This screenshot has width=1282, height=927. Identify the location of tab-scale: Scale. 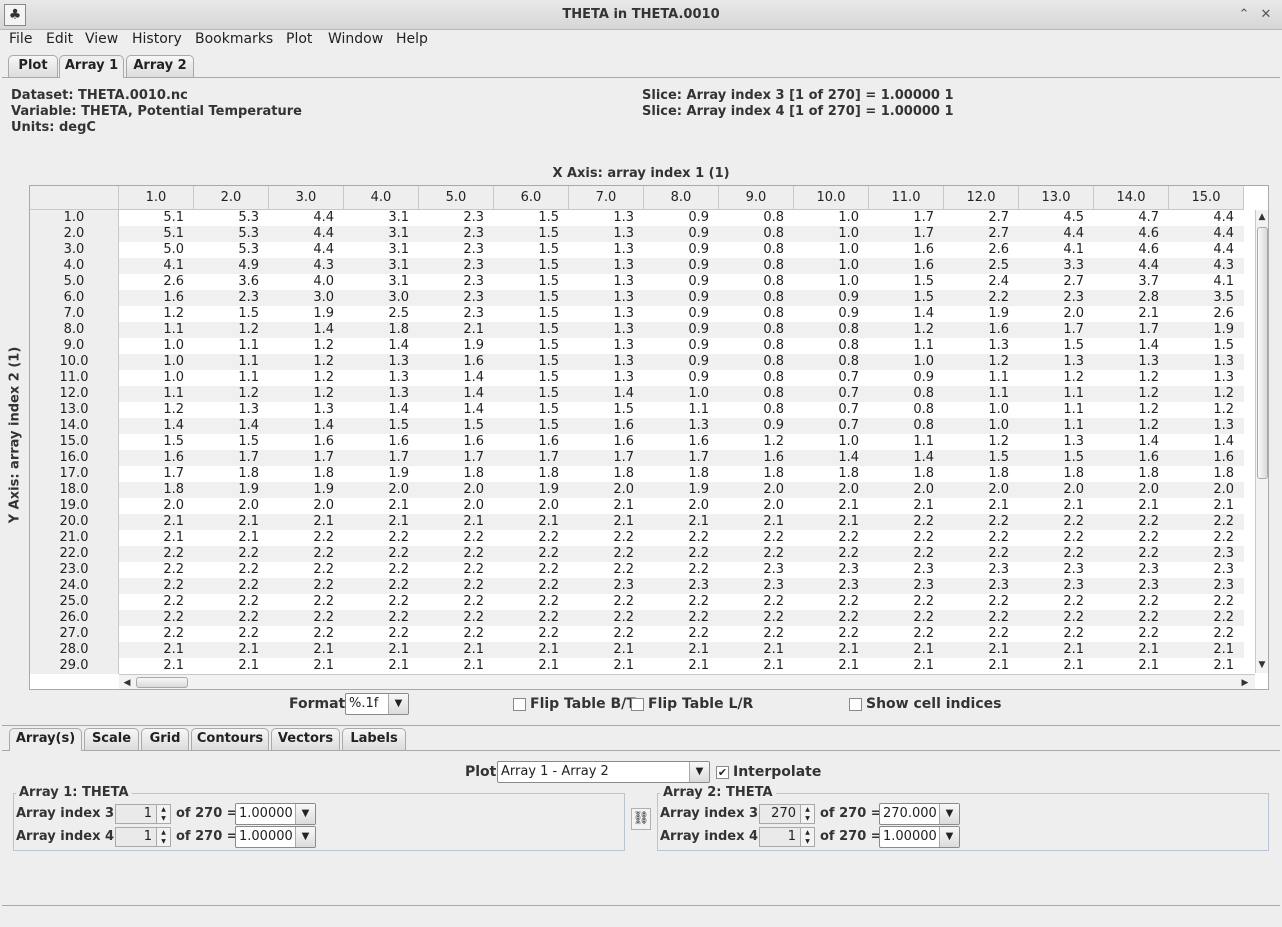
(111, 739).